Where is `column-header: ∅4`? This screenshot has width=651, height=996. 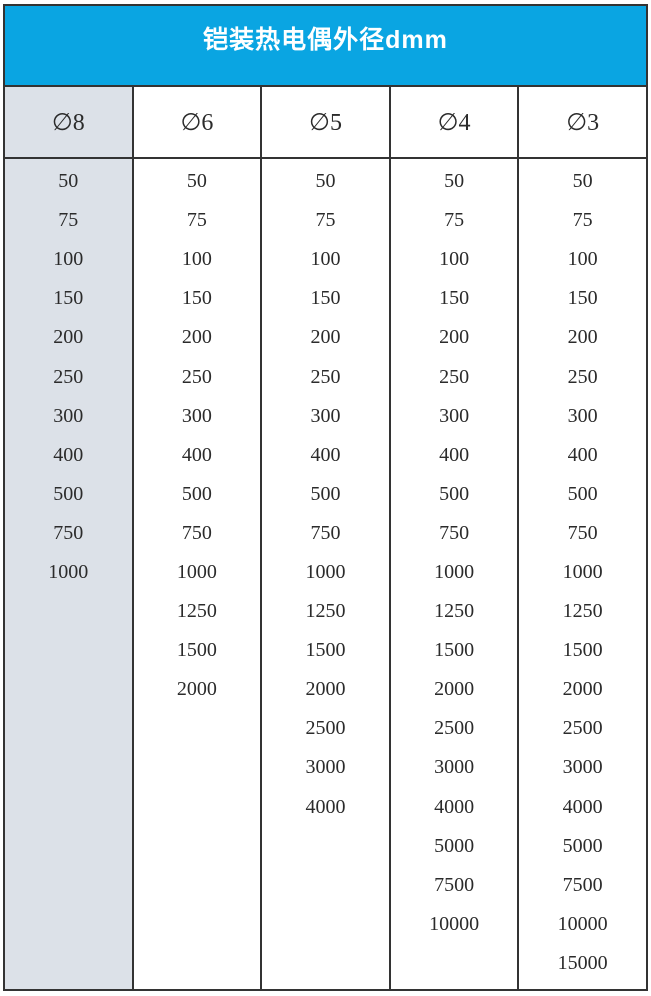 column-header: ∅4 is located at coordinates (454, 123).